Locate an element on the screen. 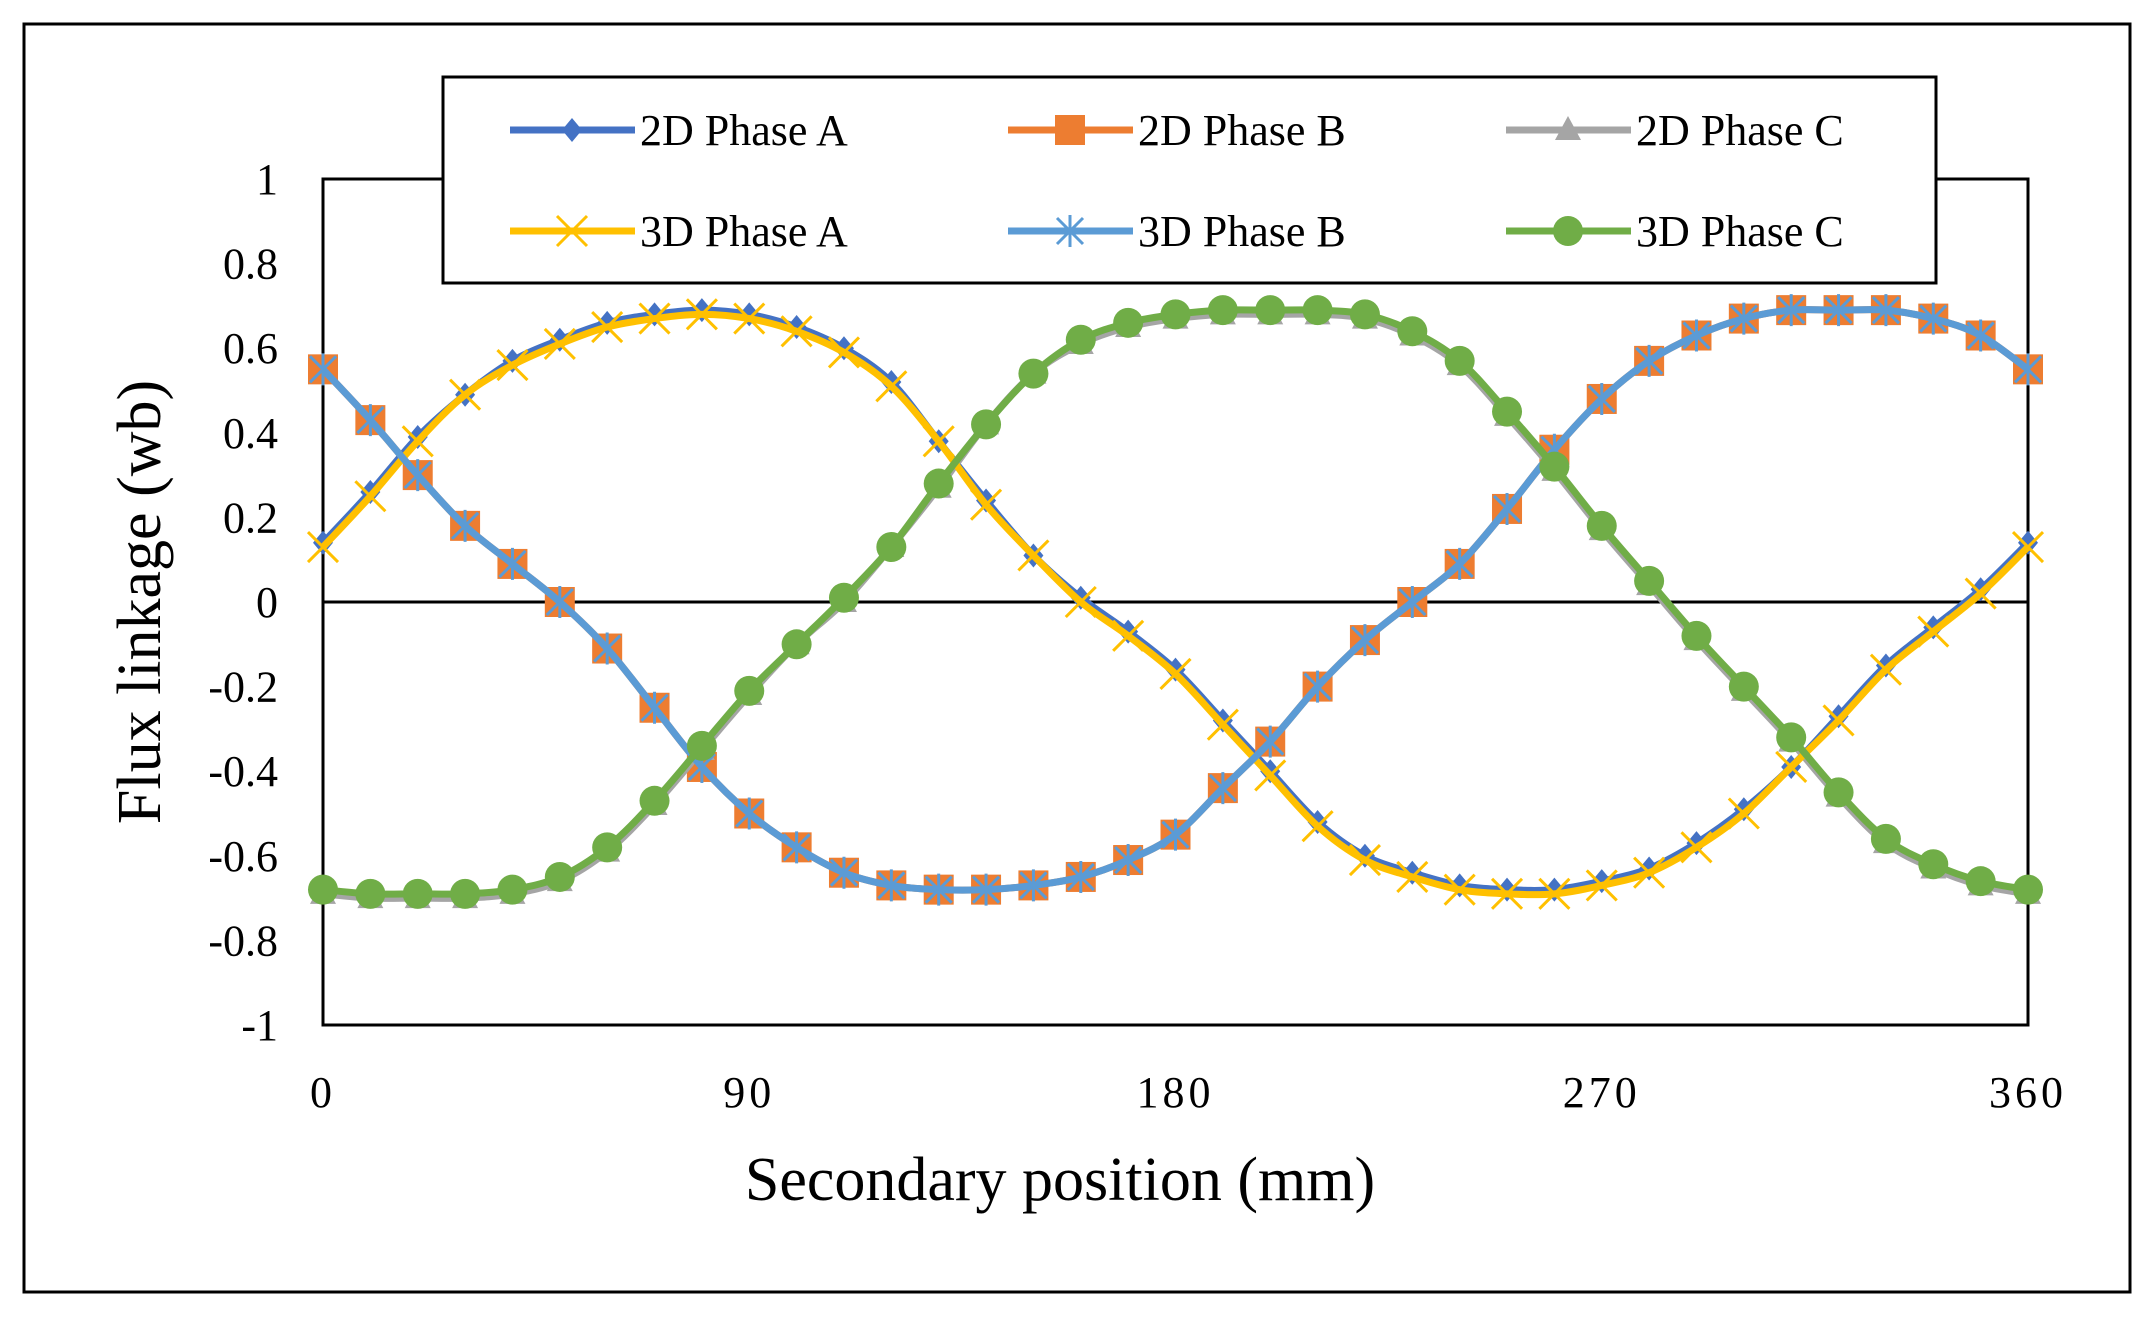 The width and height of the screenshot is (2153, 1317). x-axis-title: Secondary position (mm) is located at coordinates (1060, 1180).